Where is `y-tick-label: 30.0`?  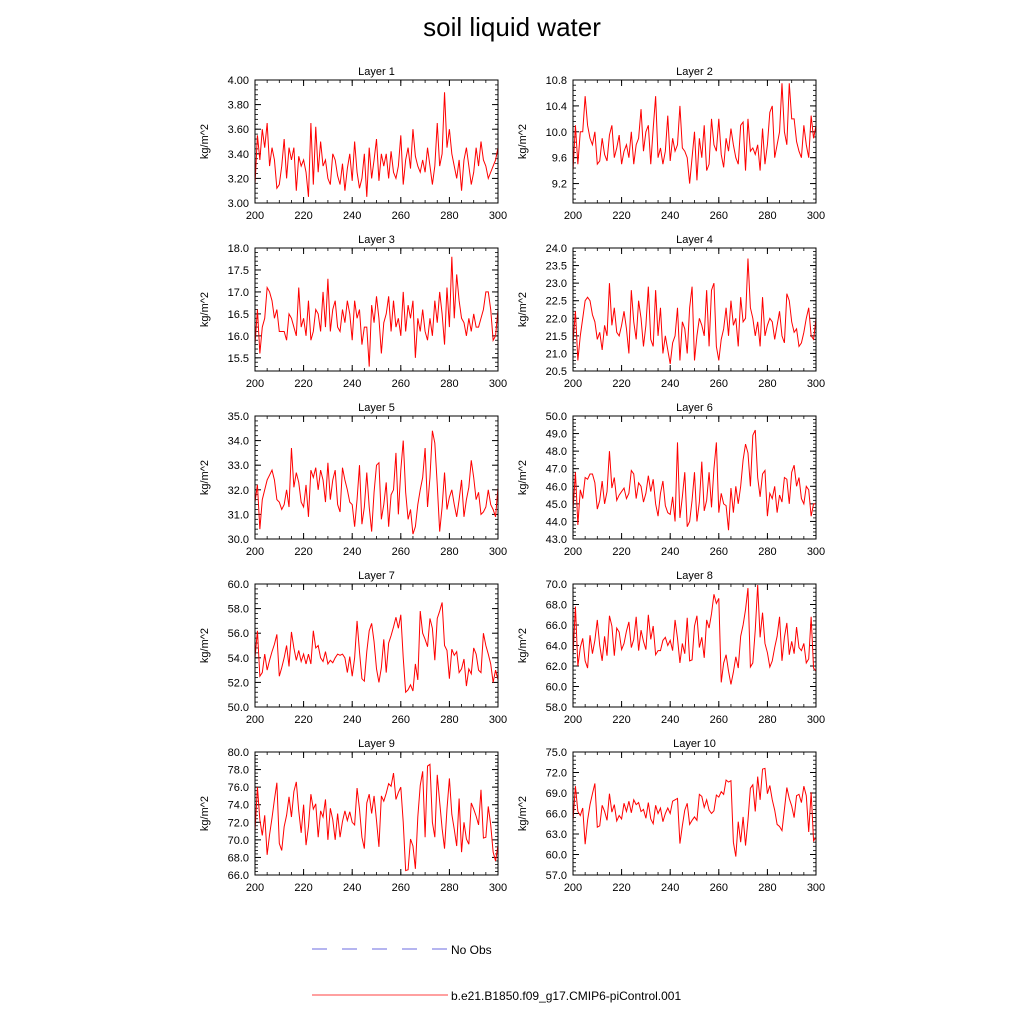
y-tick-label: 30.0 is located at coordinates (238, 540).